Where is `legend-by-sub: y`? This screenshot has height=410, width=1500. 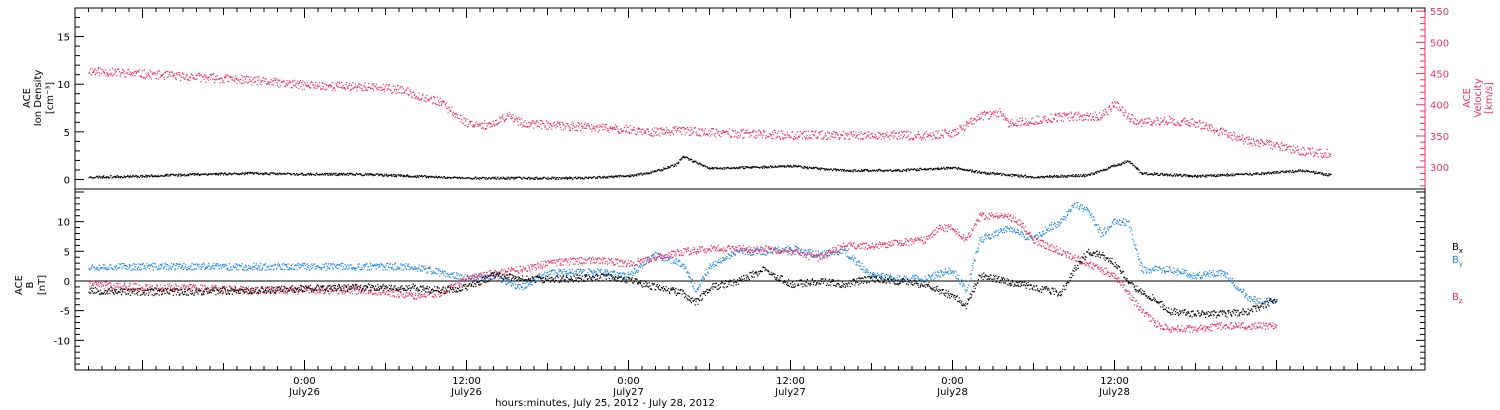 legend-by-sub: y is located at coordinates (1461, 264).